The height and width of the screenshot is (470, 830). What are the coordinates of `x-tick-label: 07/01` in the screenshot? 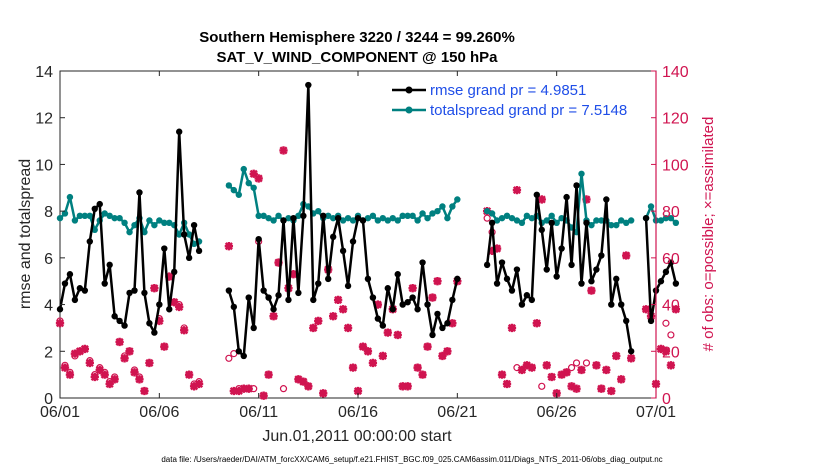 It's located at (656, 412).